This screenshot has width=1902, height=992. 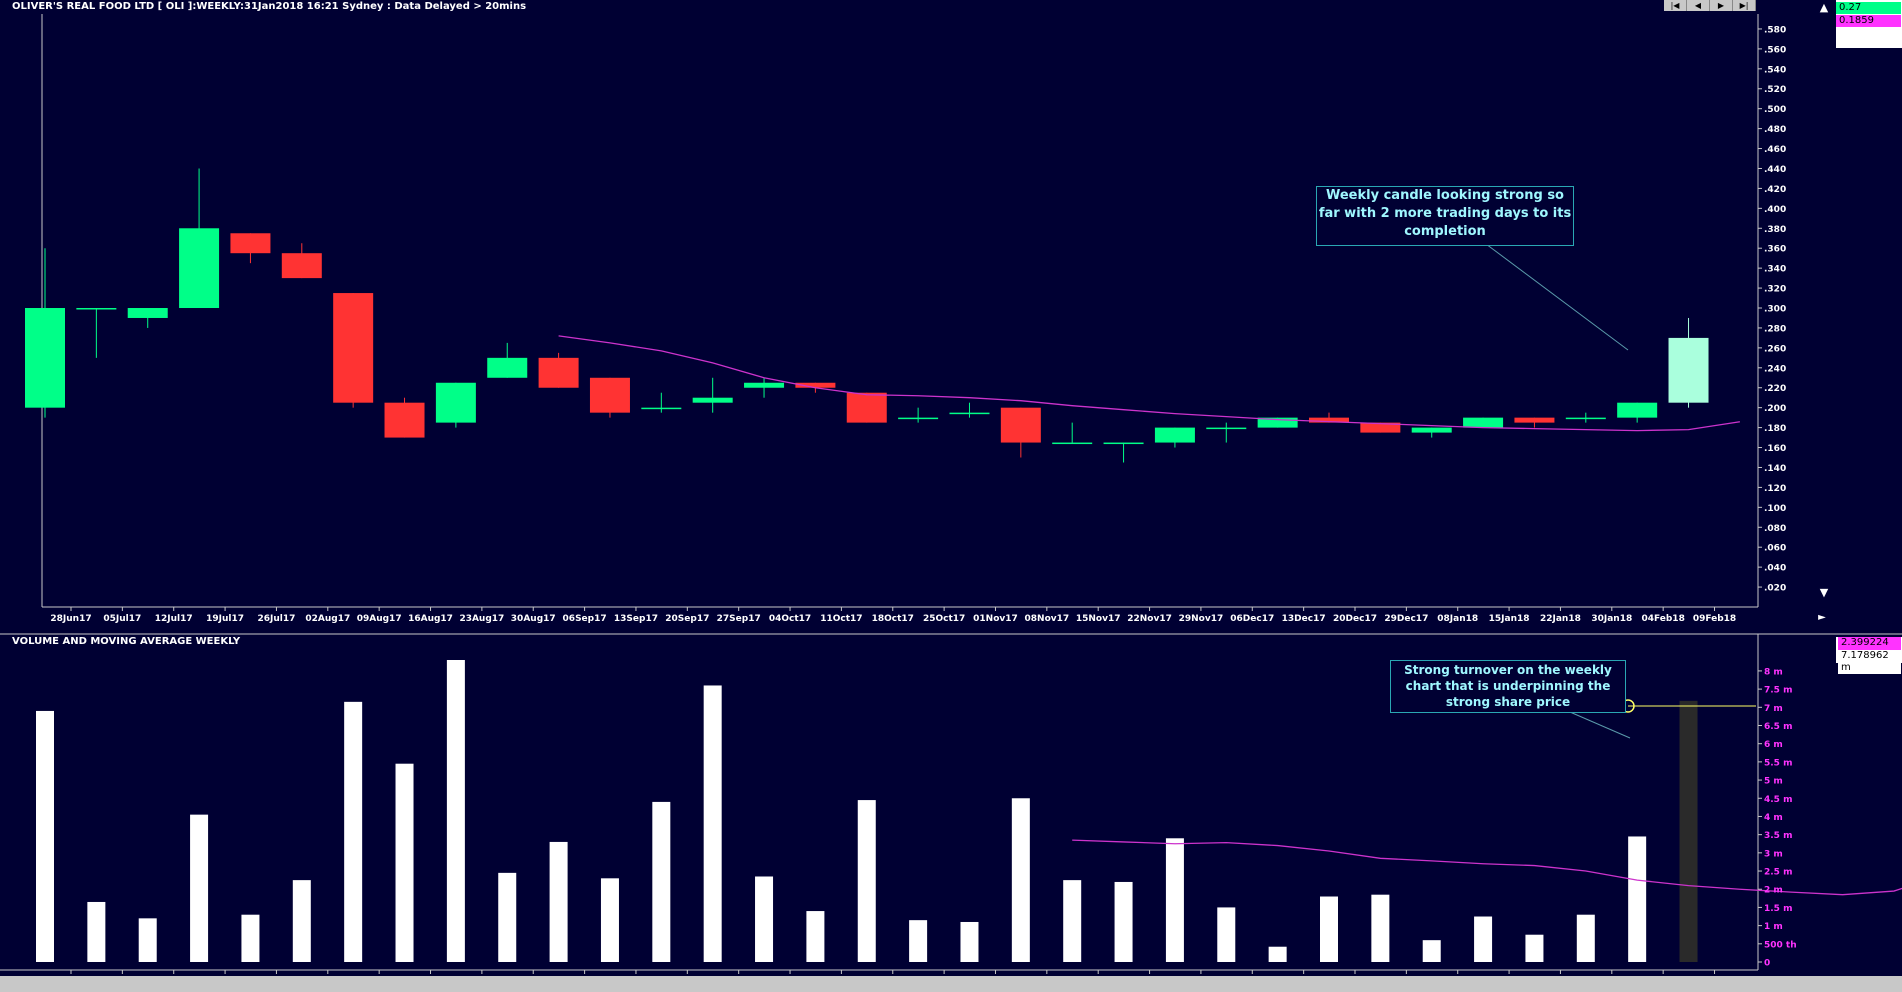 I want to click on price-tick-label: .380, so click(x=1775, y=230).